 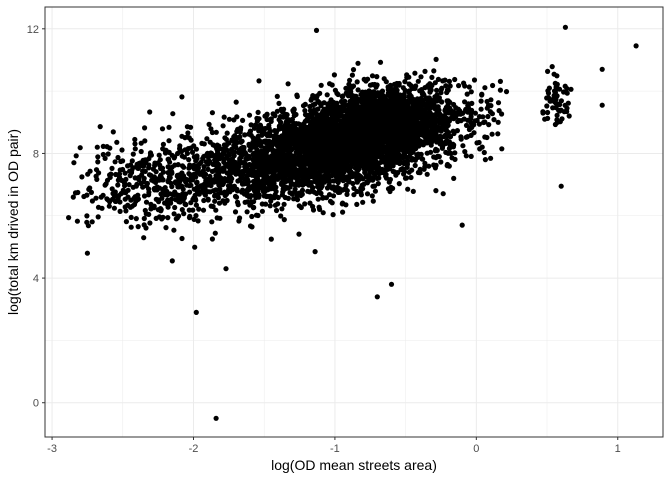 What do you see at coordinates (618, 449) in the screenshot?
I see `x-tick-label: 1` at bounding box center [618, 449].